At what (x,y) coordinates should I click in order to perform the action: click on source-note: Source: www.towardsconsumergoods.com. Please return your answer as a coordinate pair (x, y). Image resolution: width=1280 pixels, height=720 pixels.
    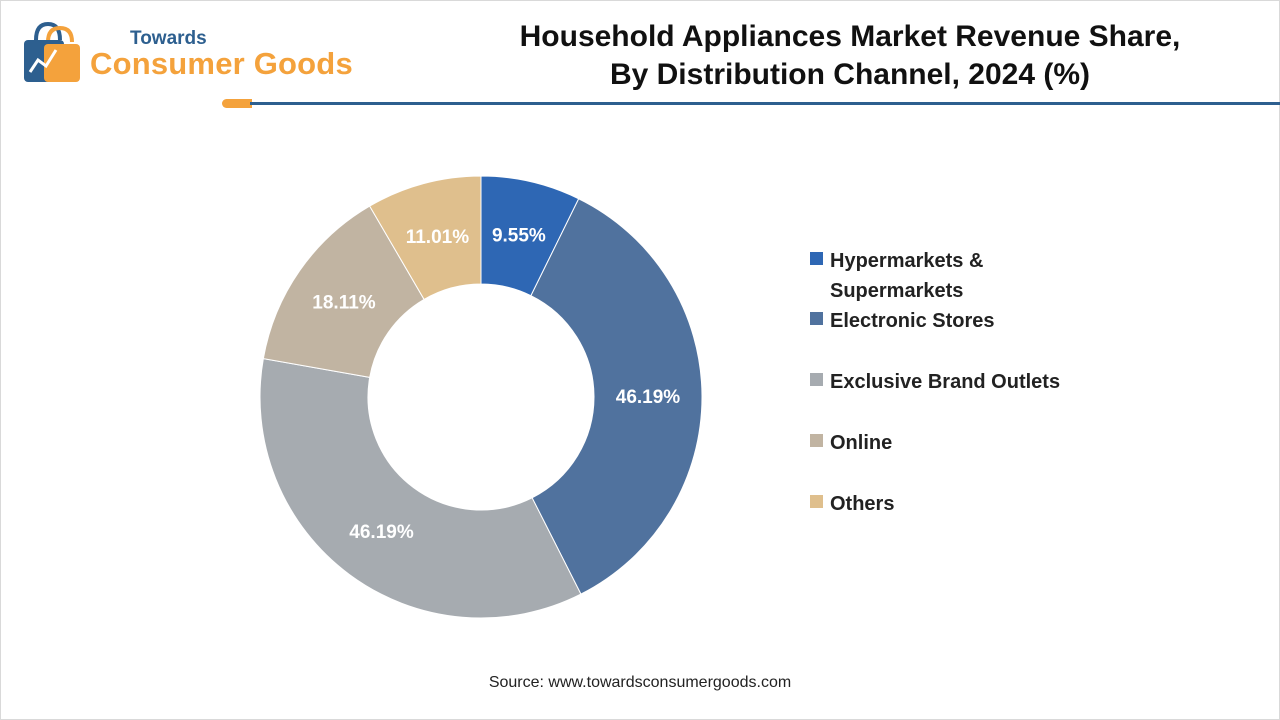
    Looking at the image, I should click on (640, 682).